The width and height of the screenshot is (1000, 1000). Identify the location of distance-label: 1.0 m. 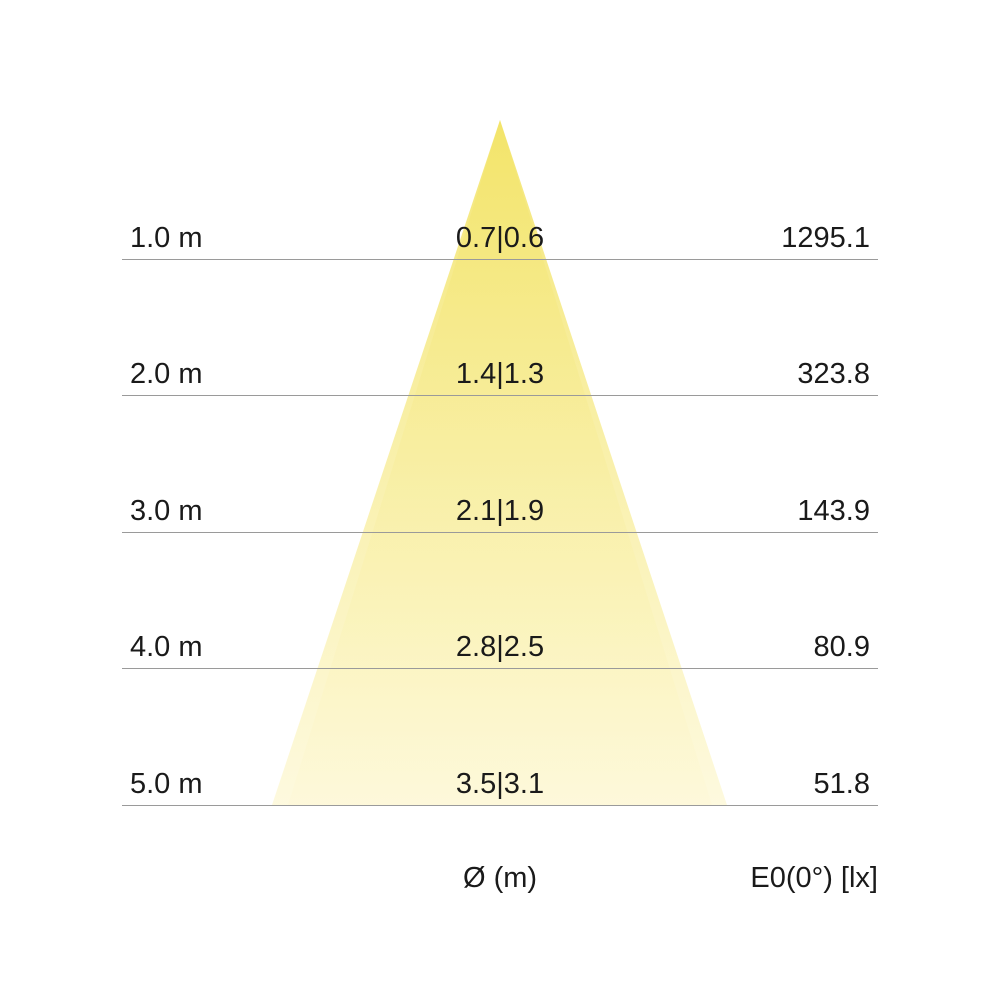
(166, 238).